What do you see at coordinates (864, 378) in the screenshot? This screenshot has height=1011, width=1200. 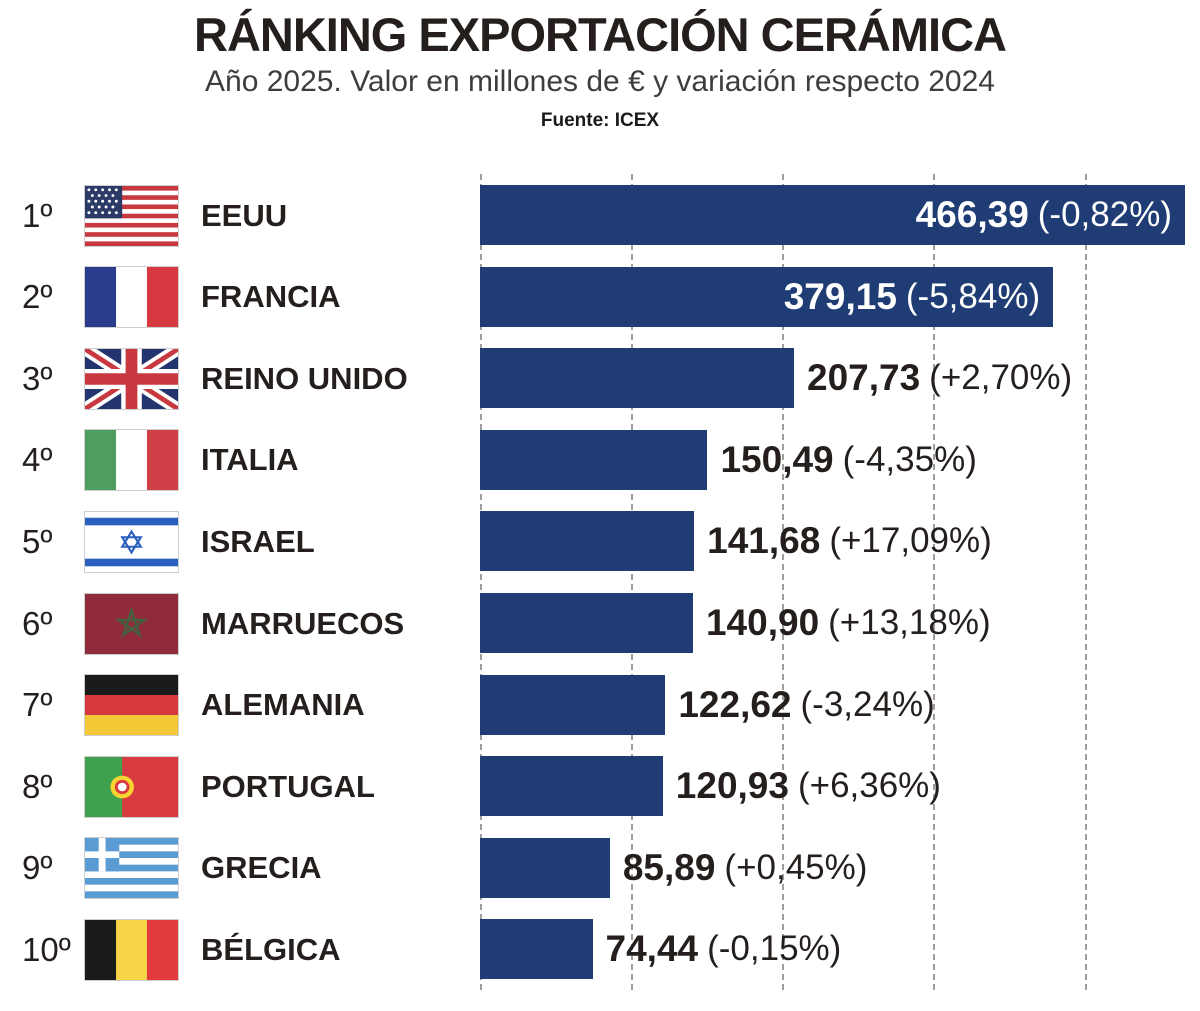 I see `value-number: 207,73` at bounding box center [864, 378].